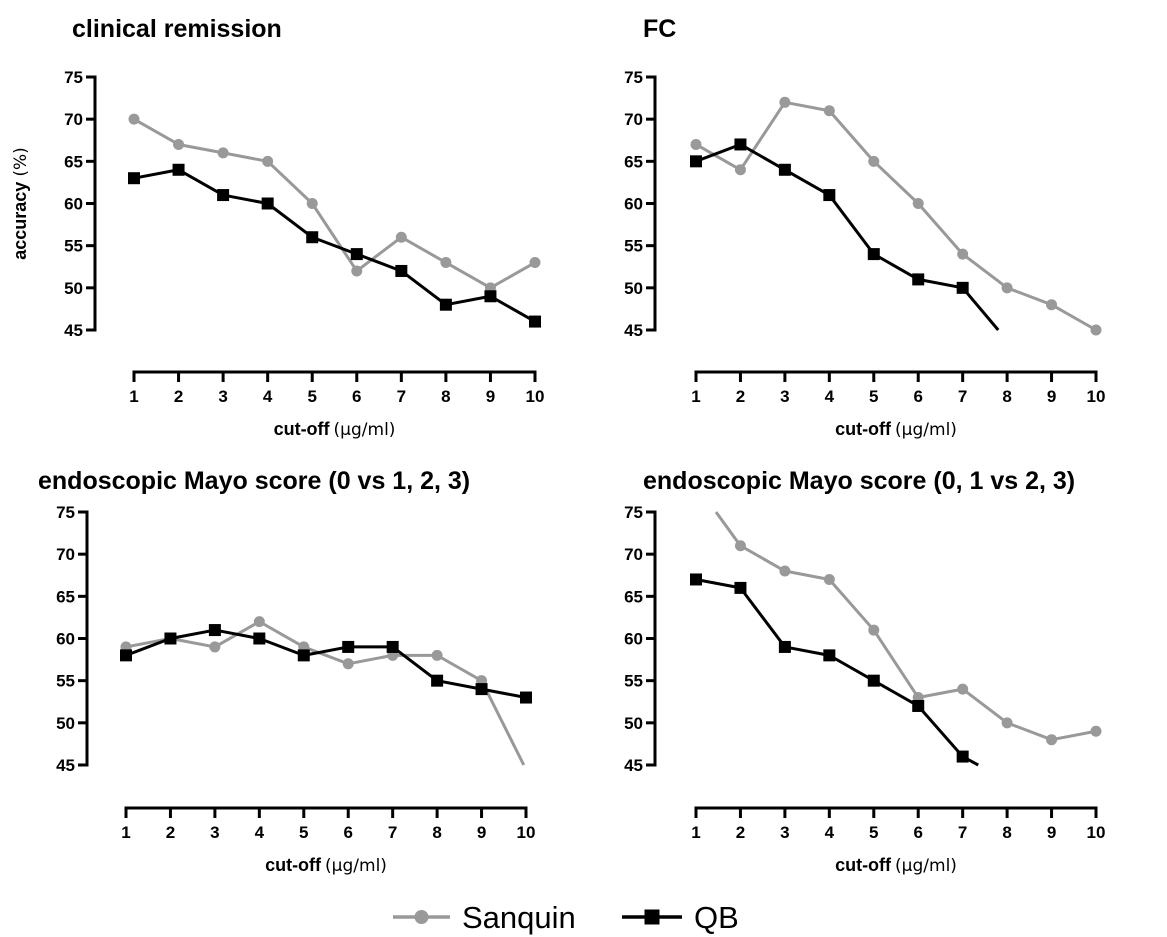 This screenshot has height=937, width=1167. Describe the element at coordinates (716, 917) in the screenshot. I see `legend-label: QB` at that location.